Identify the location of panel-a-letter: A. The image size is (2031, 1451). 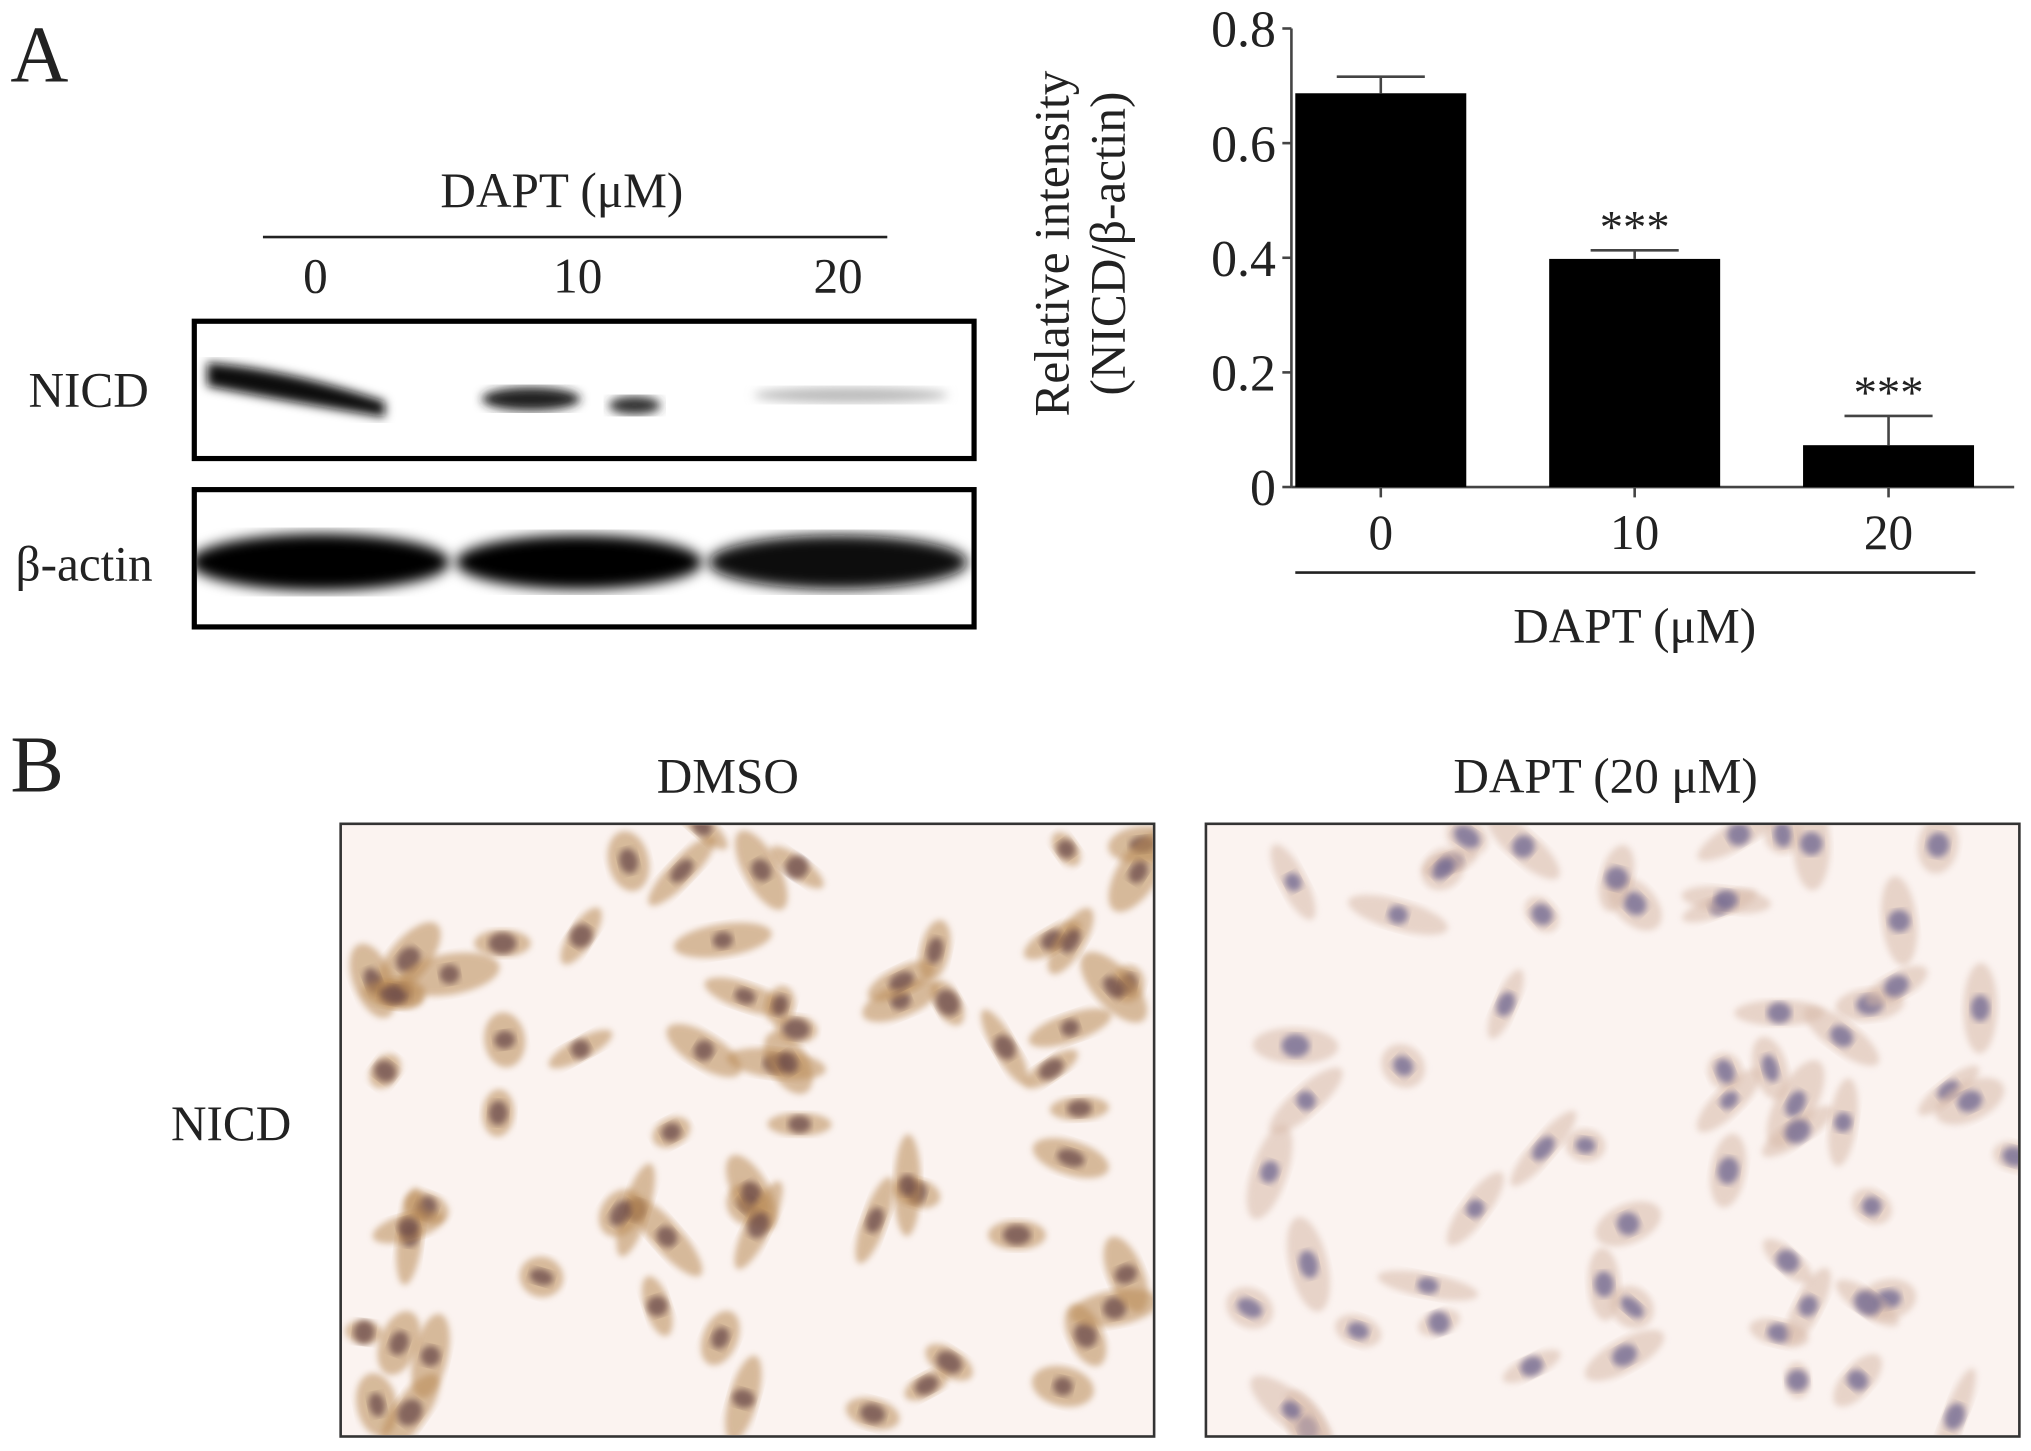
(39, 55).